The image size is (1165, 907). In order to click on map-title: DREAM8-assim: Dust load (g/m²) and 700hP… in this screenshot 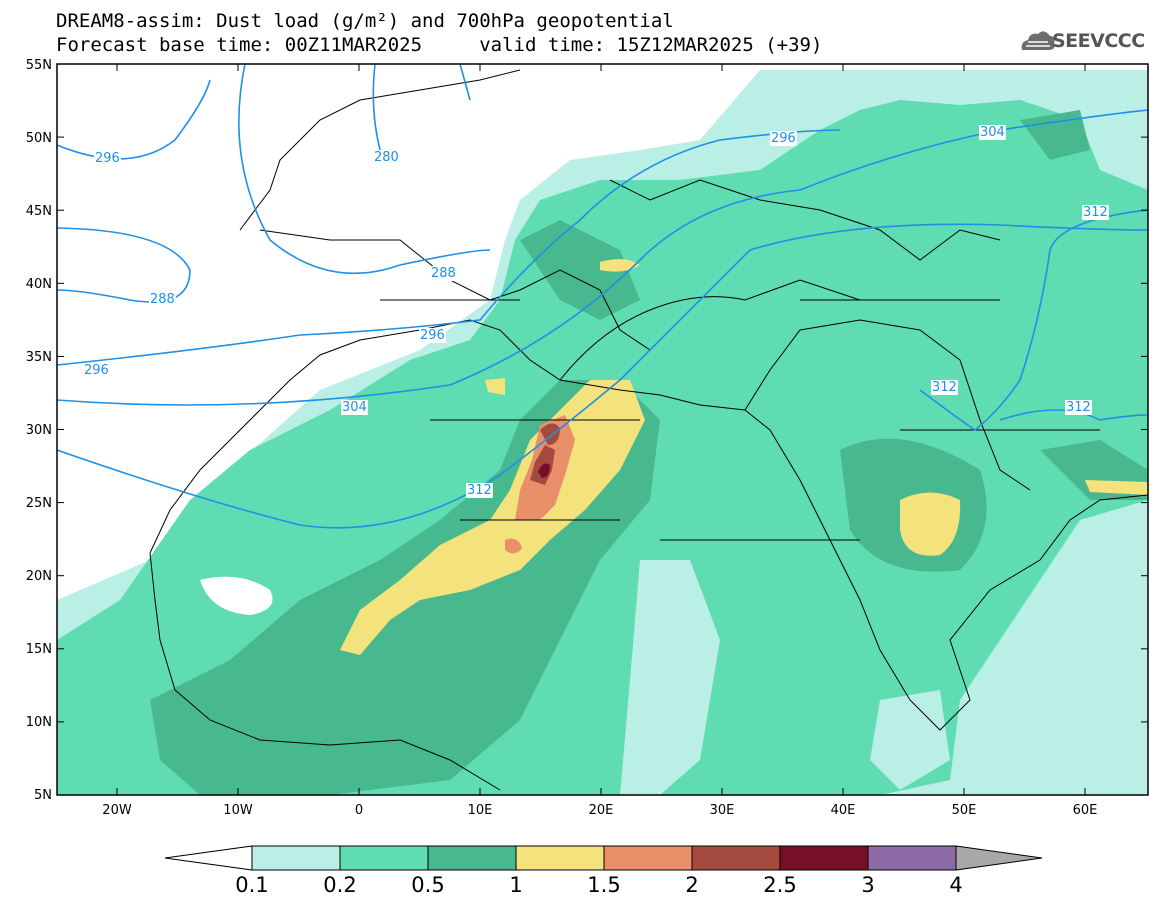, I will do `click(365, 21)`.